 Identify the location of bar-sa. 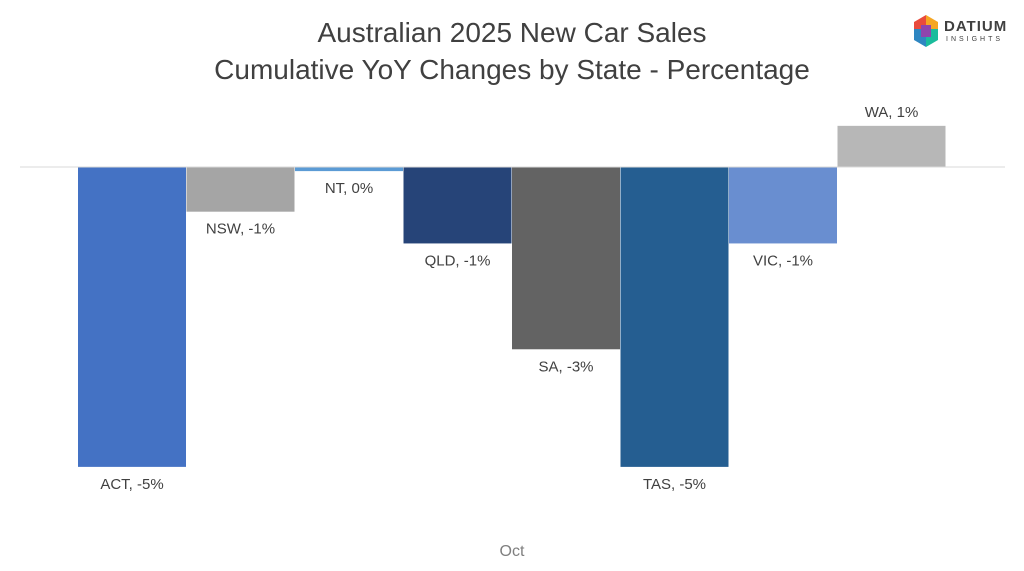
(566, 258).